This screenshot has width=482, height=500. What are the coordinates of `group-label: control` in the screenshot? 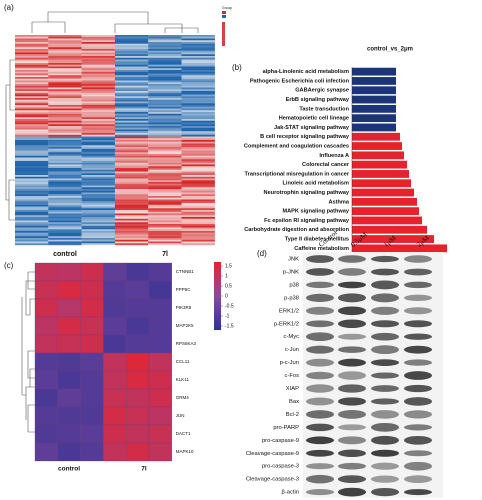 It's located at (65, 254).